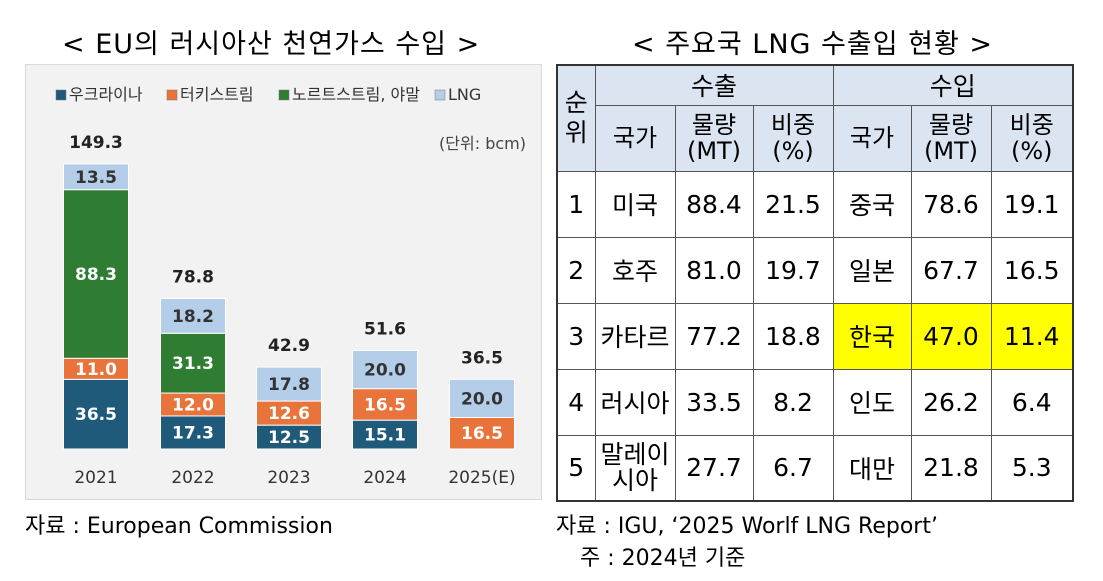  Describe the element at coordinates (951, 204) in the screenshot. I see `import-volume-cell: 78.6` at that location.